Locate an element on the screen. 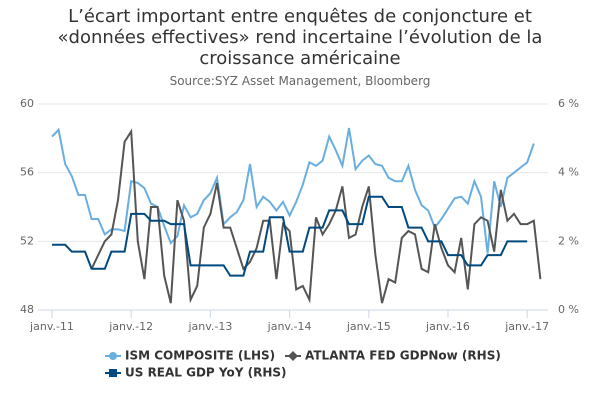  legend-label: US REAL GDP YoY (RHS) is located at coordinates (206, 373).